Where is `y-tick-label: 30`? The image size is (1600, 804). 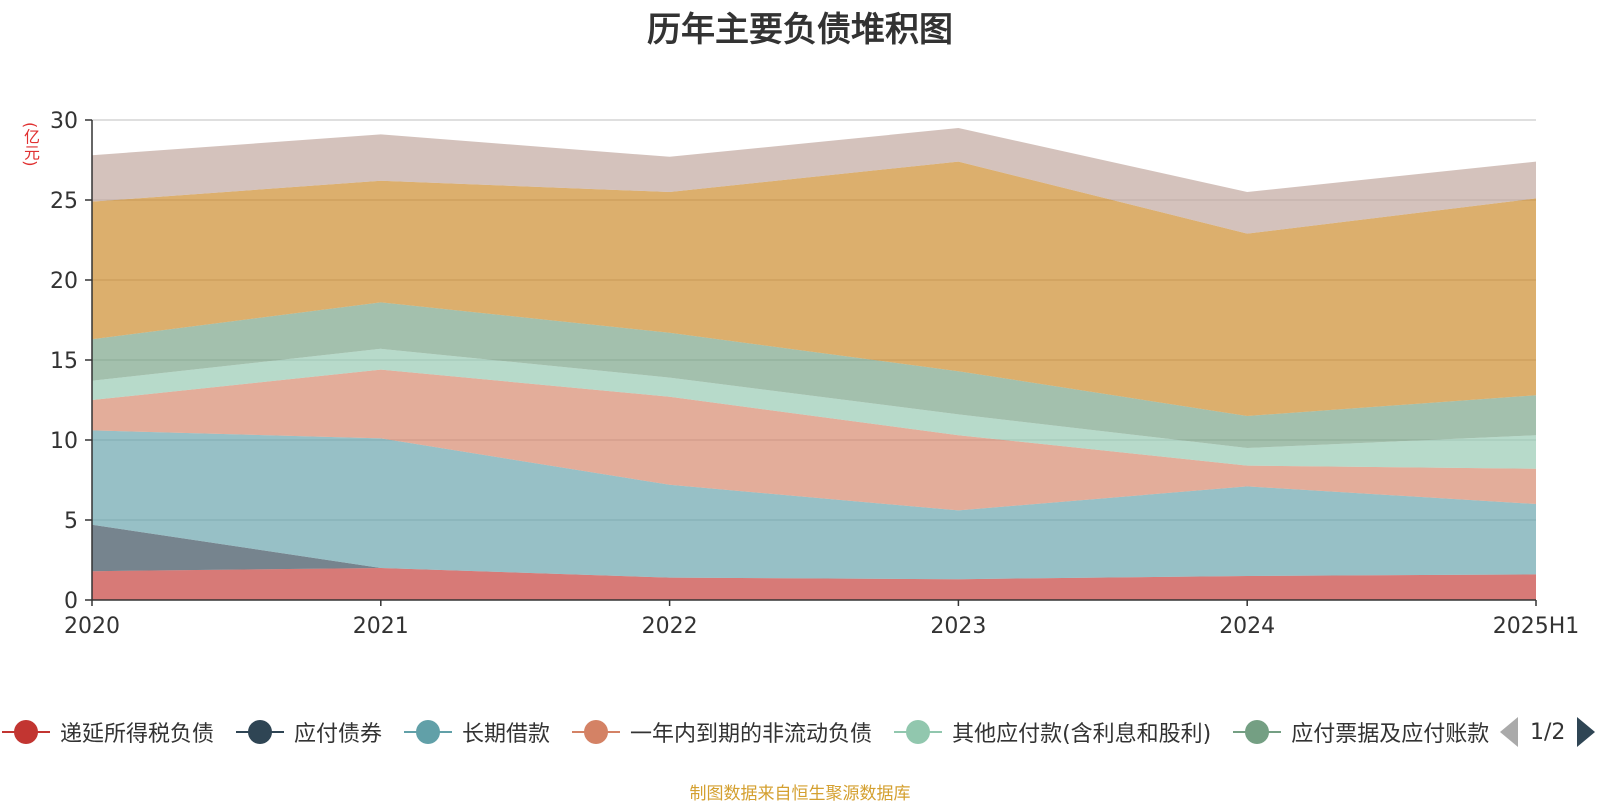 y-tick-label: 30 is located at coordinates (64, 121).